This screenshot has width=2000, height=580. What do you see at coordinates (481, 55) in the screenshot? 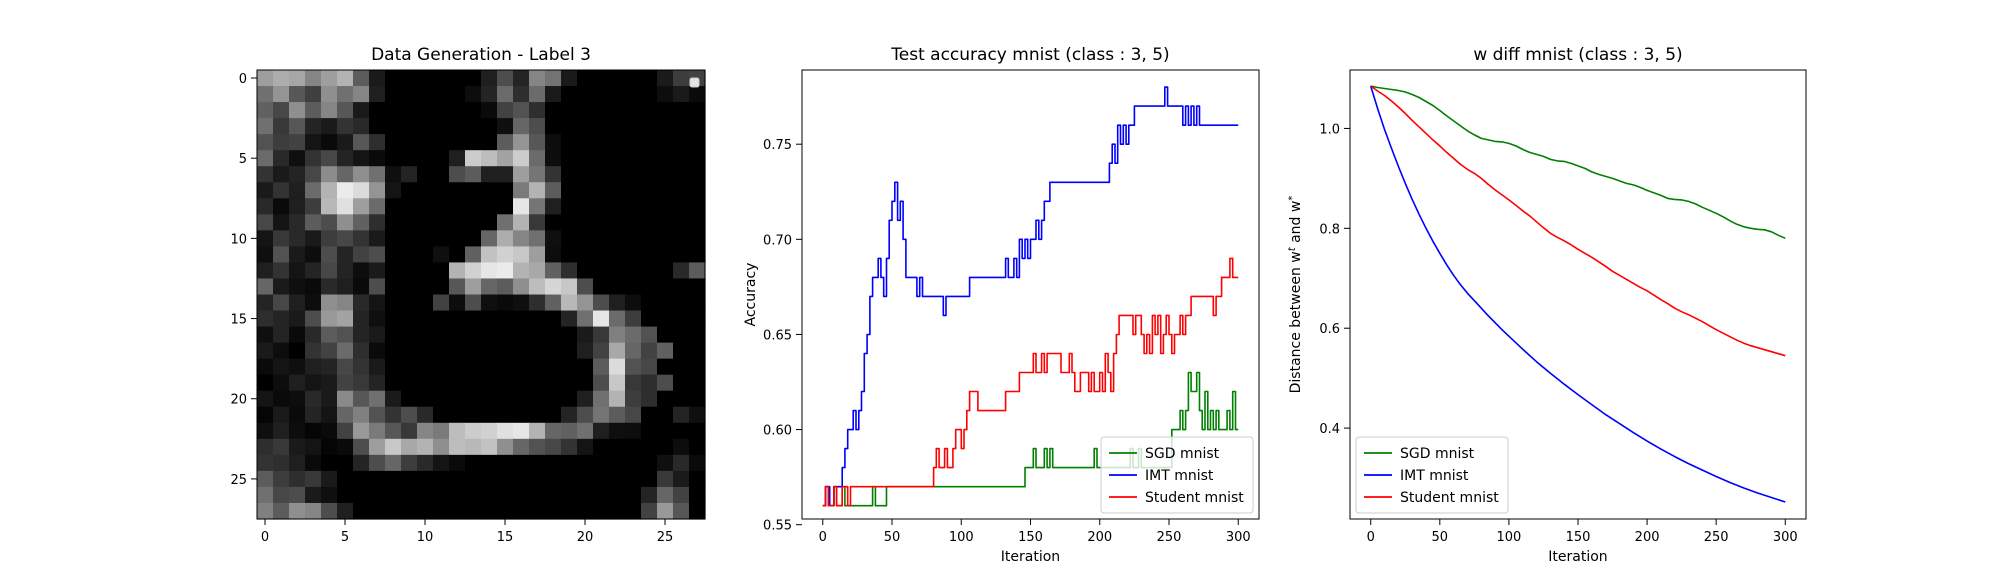
I see `chart-title: Data Generation - Label 3` at bounding box center [481, 55].